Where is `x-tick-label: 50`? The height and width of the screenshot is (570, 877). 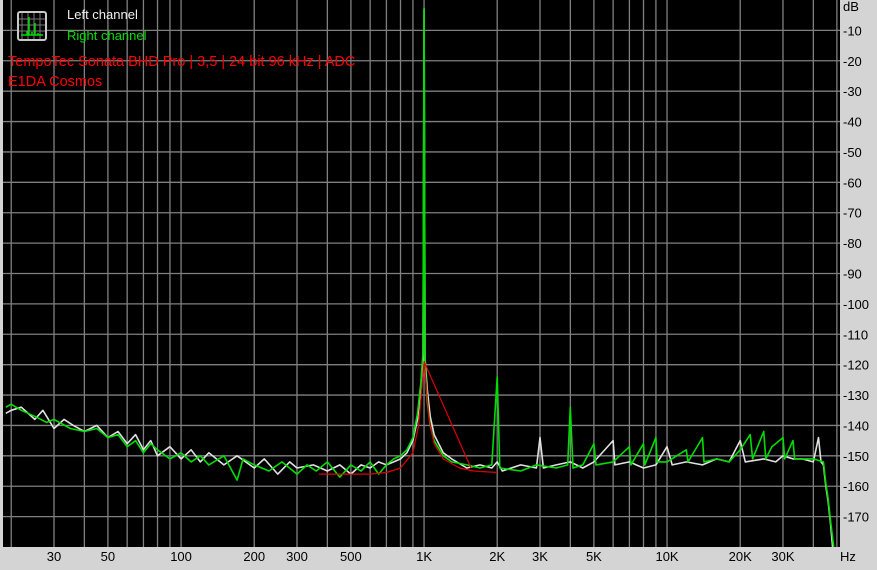 x-tick-label: 50 is located at coordinates (108, 556).